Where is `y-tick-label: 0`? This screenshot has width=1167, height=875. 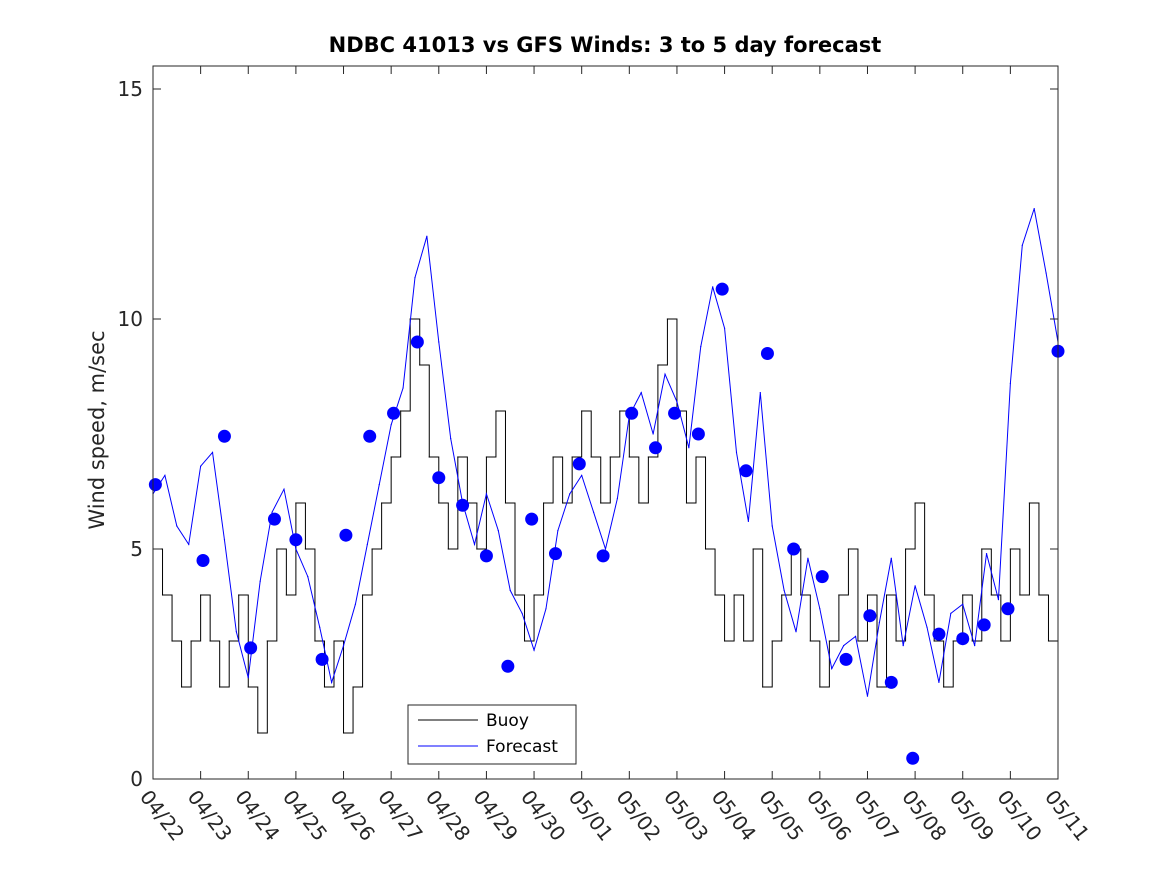 y-tick-label: 0 is located at coordinates (136, 779).